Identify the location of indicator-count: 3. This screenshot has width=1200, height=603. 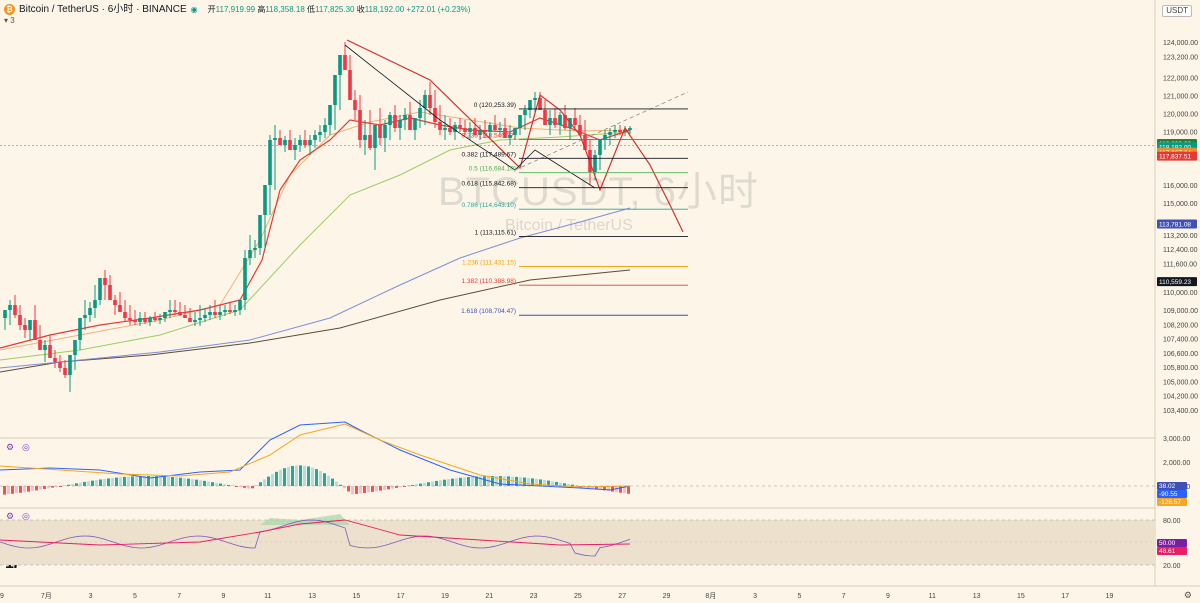
(12, 20).